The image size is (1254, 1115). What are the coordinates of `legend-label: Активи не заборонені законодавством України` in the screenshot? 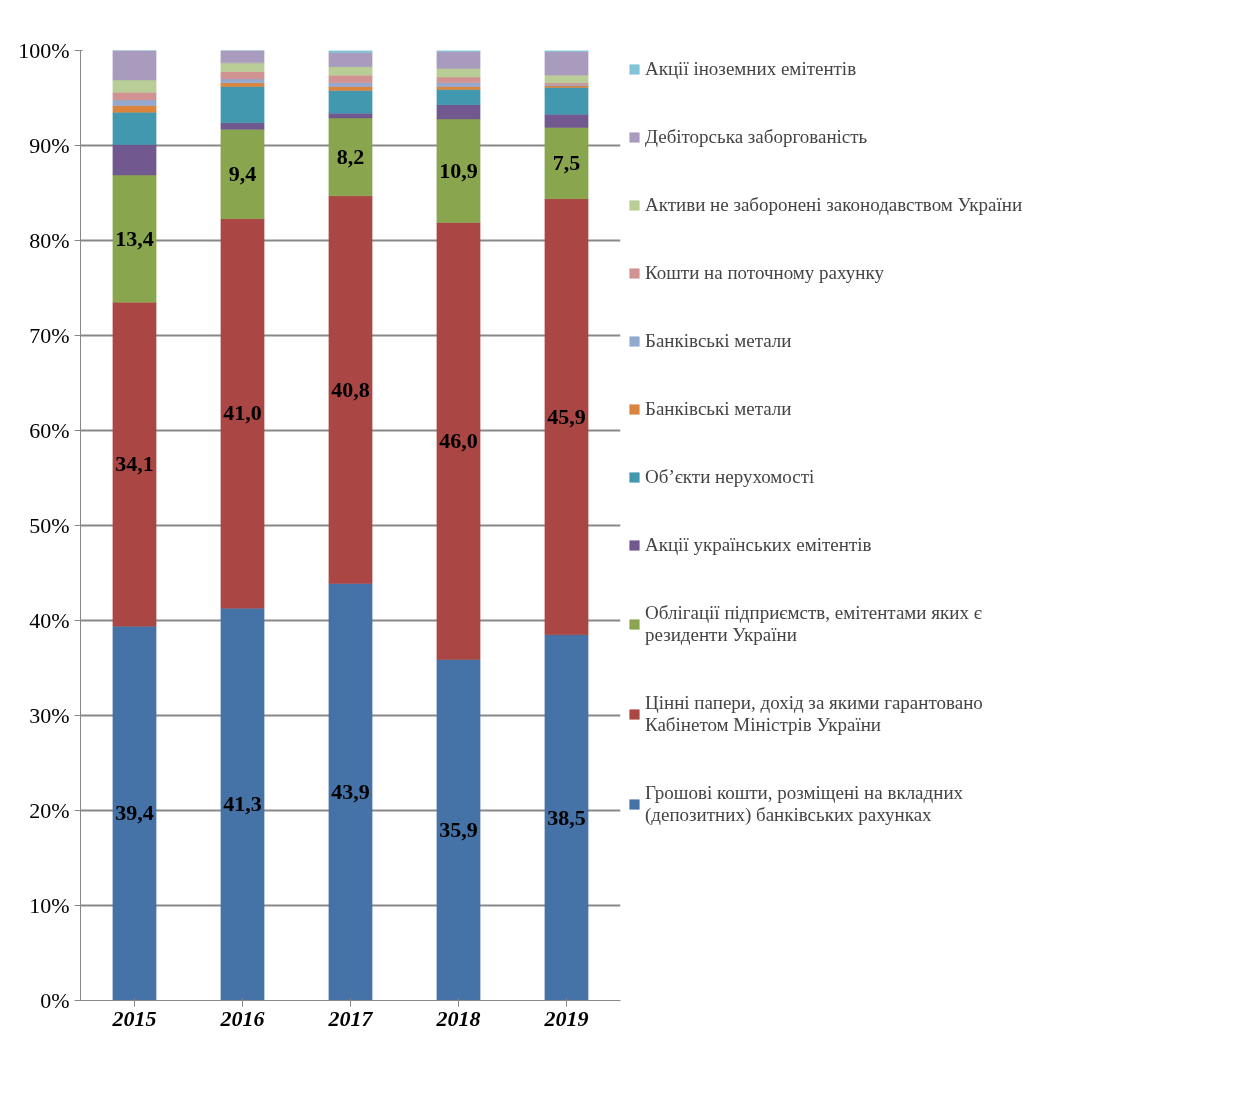 It's located at (834, 205).